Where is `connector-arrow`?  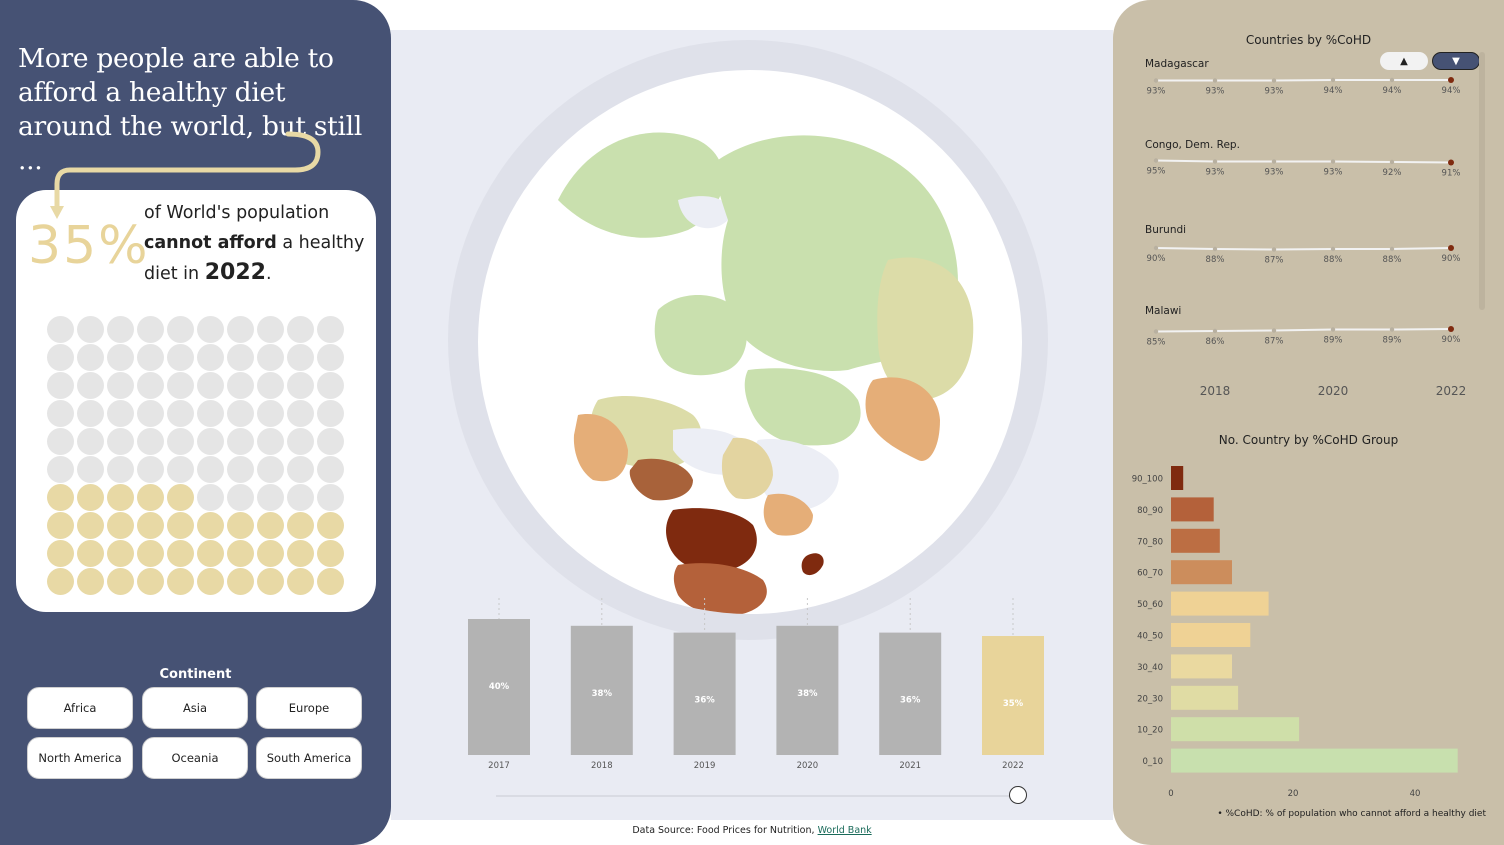
connector-arrow is located at coordinates (185, 175).